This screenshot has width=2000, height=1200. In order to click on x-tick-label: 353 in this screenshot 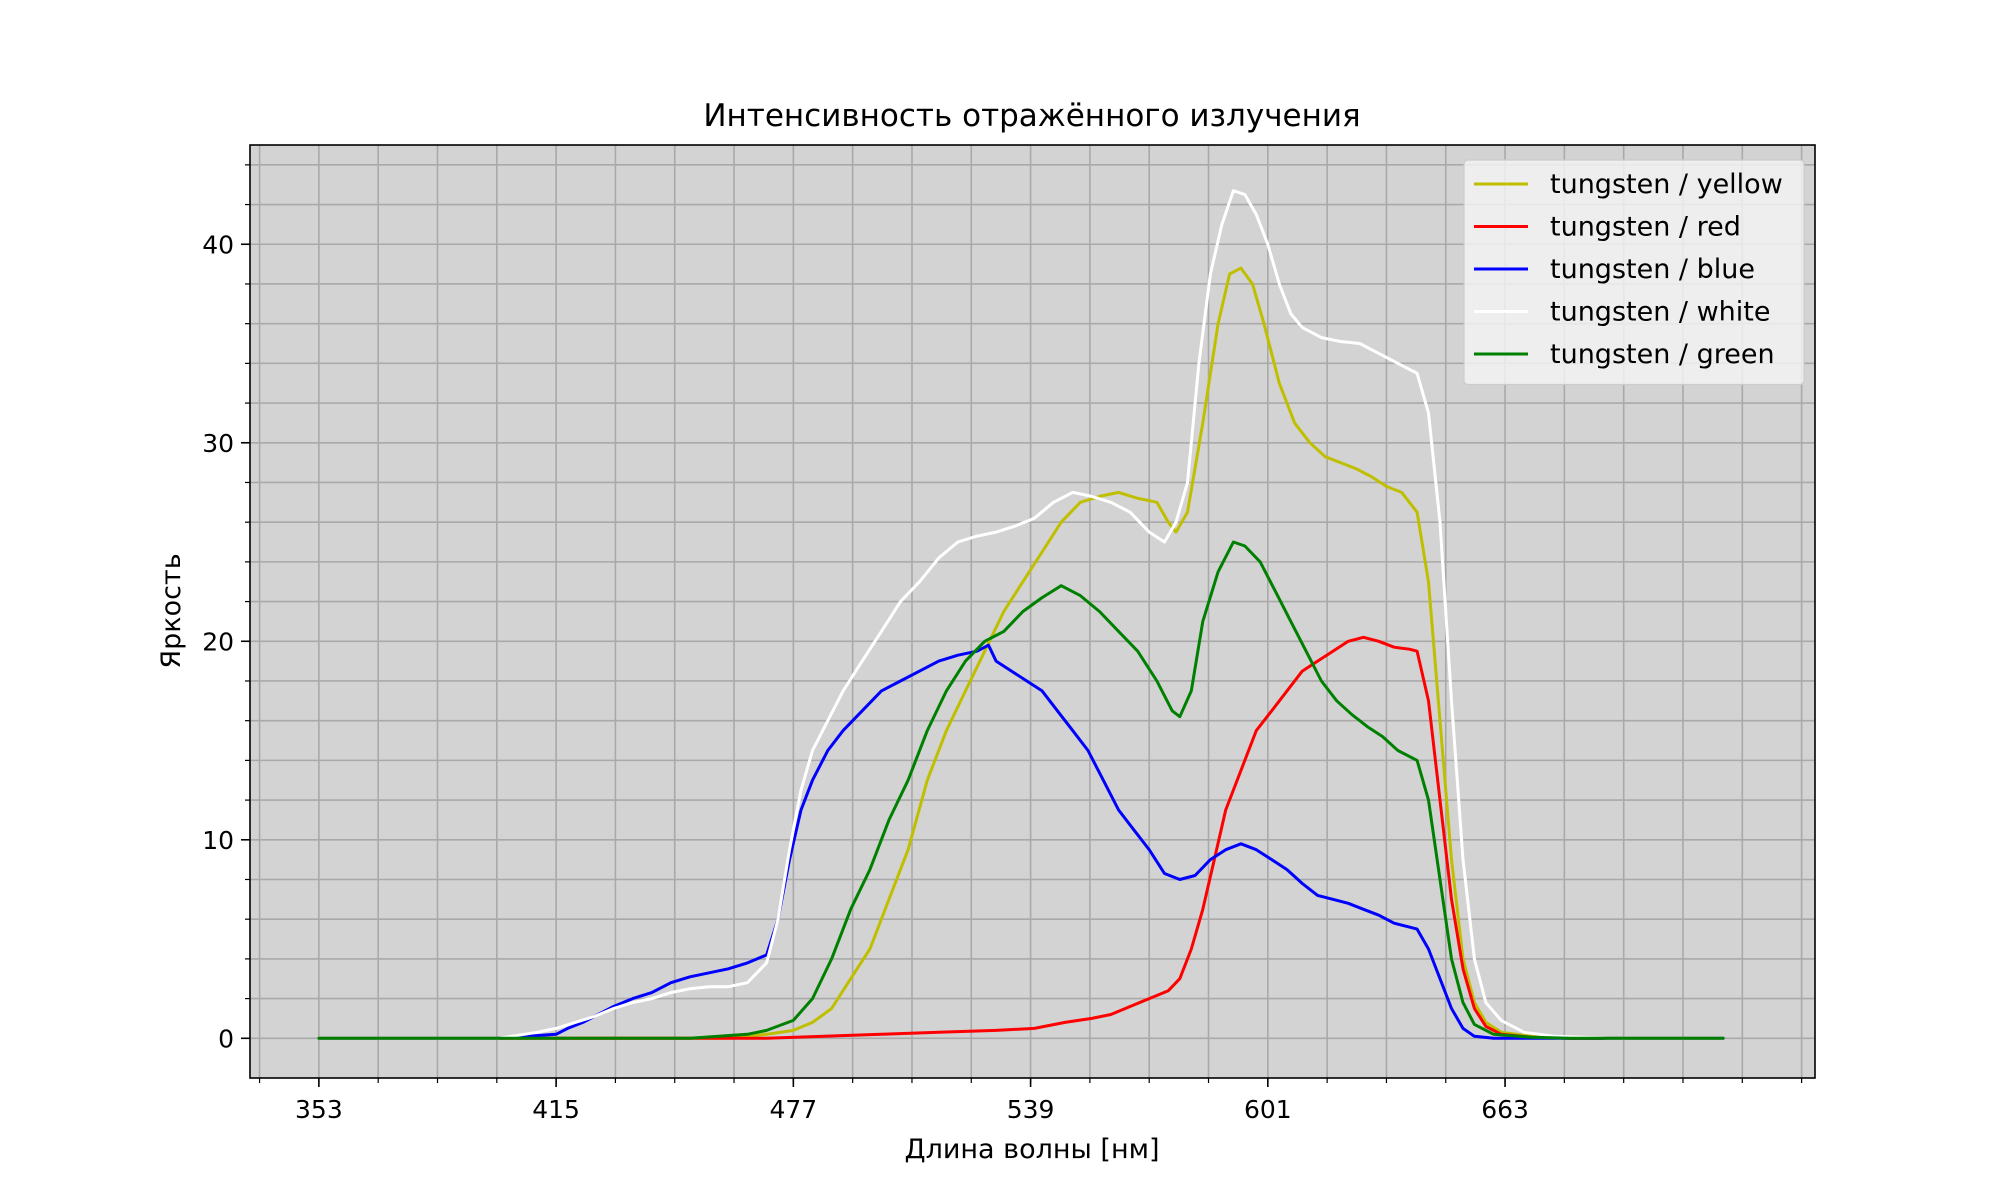, I will do `click(319, 1109)`.